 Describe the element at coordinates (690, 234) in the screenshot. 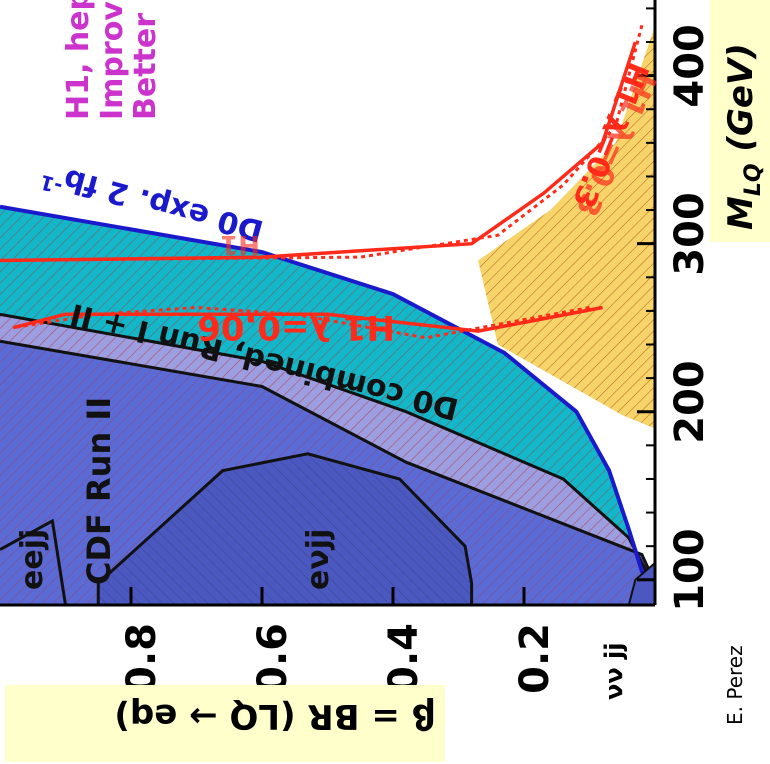

I see `x-tick-label: 300` at that location.